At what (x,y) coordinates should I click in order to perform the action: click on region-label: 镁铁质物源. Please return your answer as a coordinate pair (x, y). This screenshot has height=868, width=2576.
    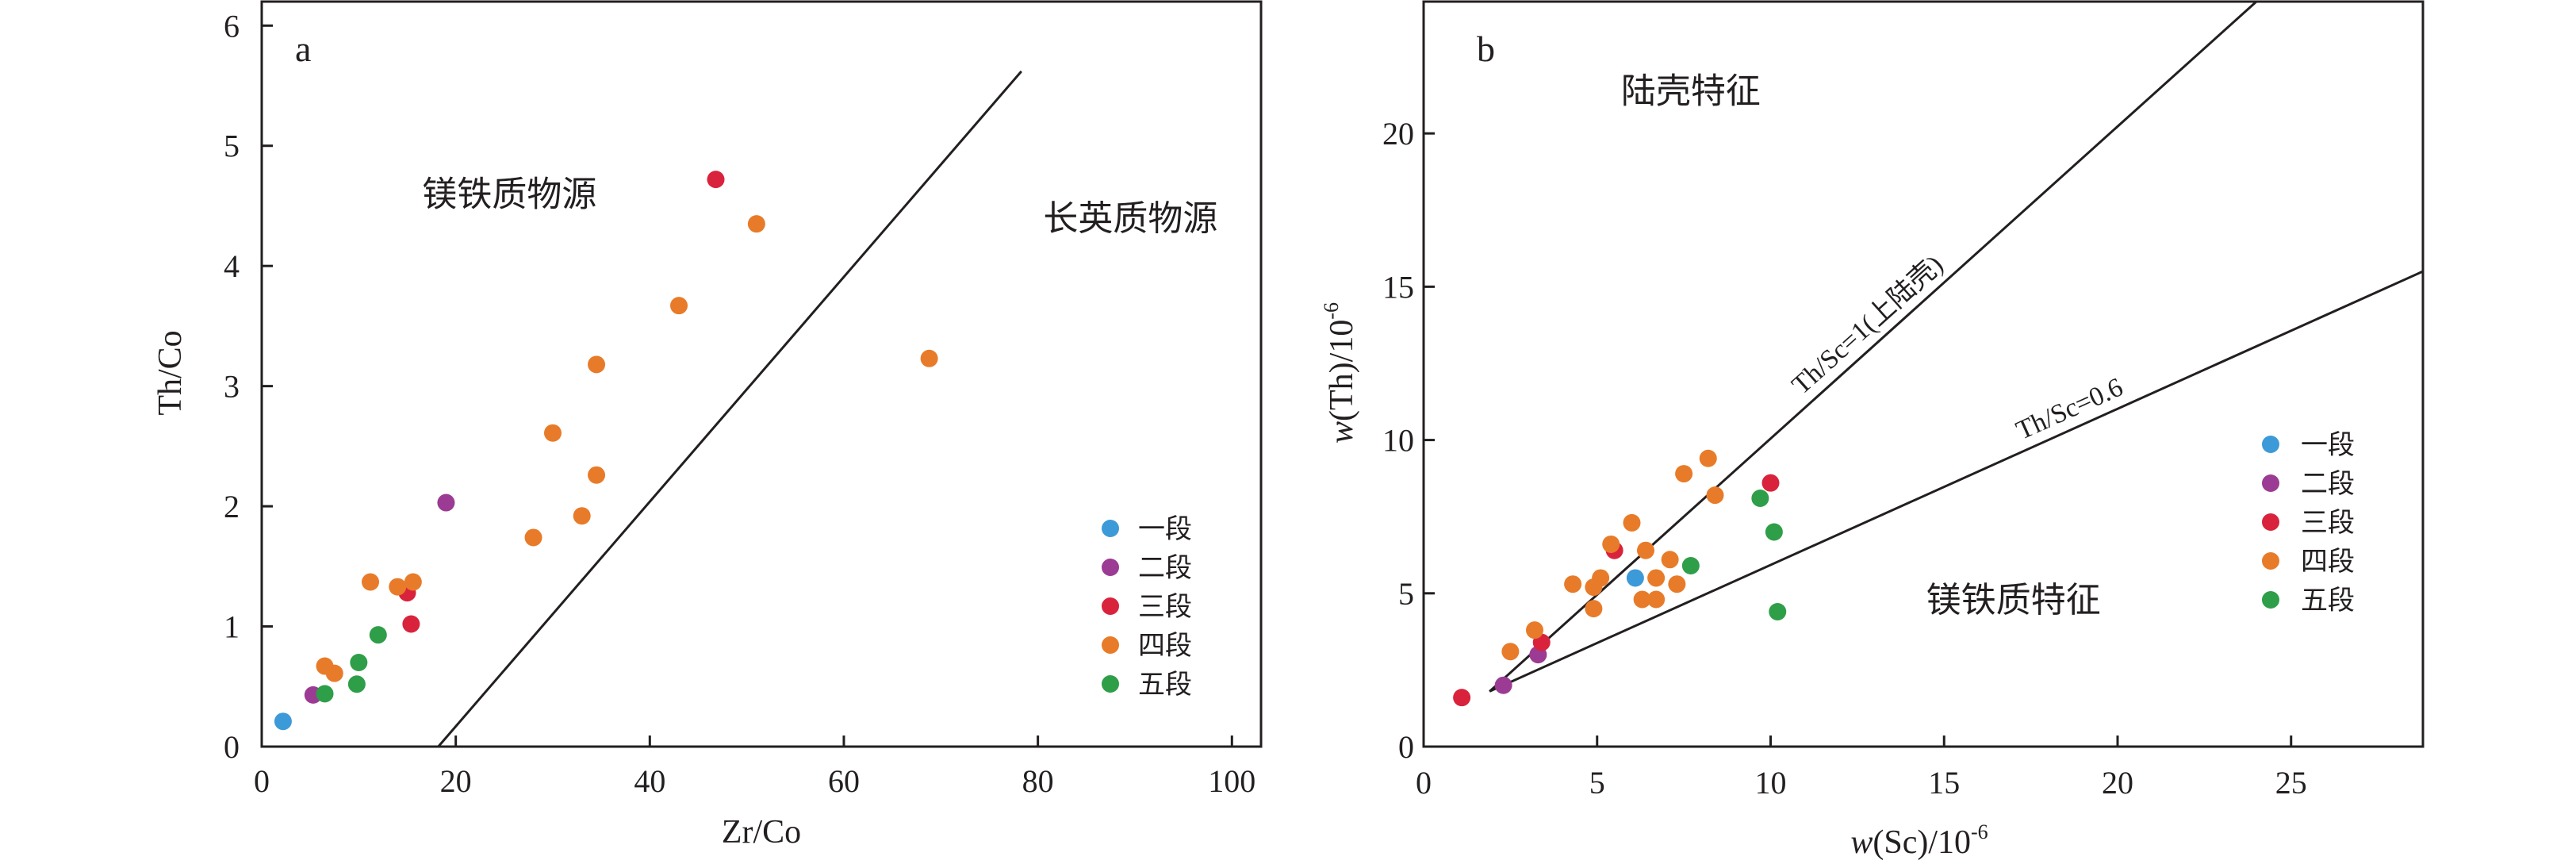
    Looking at the image, I should click on (509, 194).